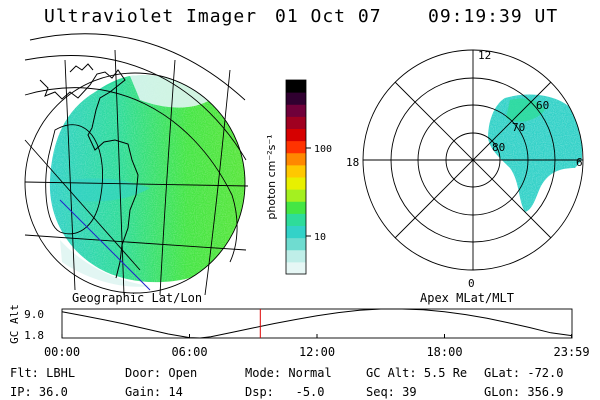  I want to click on altitude-ylabel: GC Alt, so click(14, 324).